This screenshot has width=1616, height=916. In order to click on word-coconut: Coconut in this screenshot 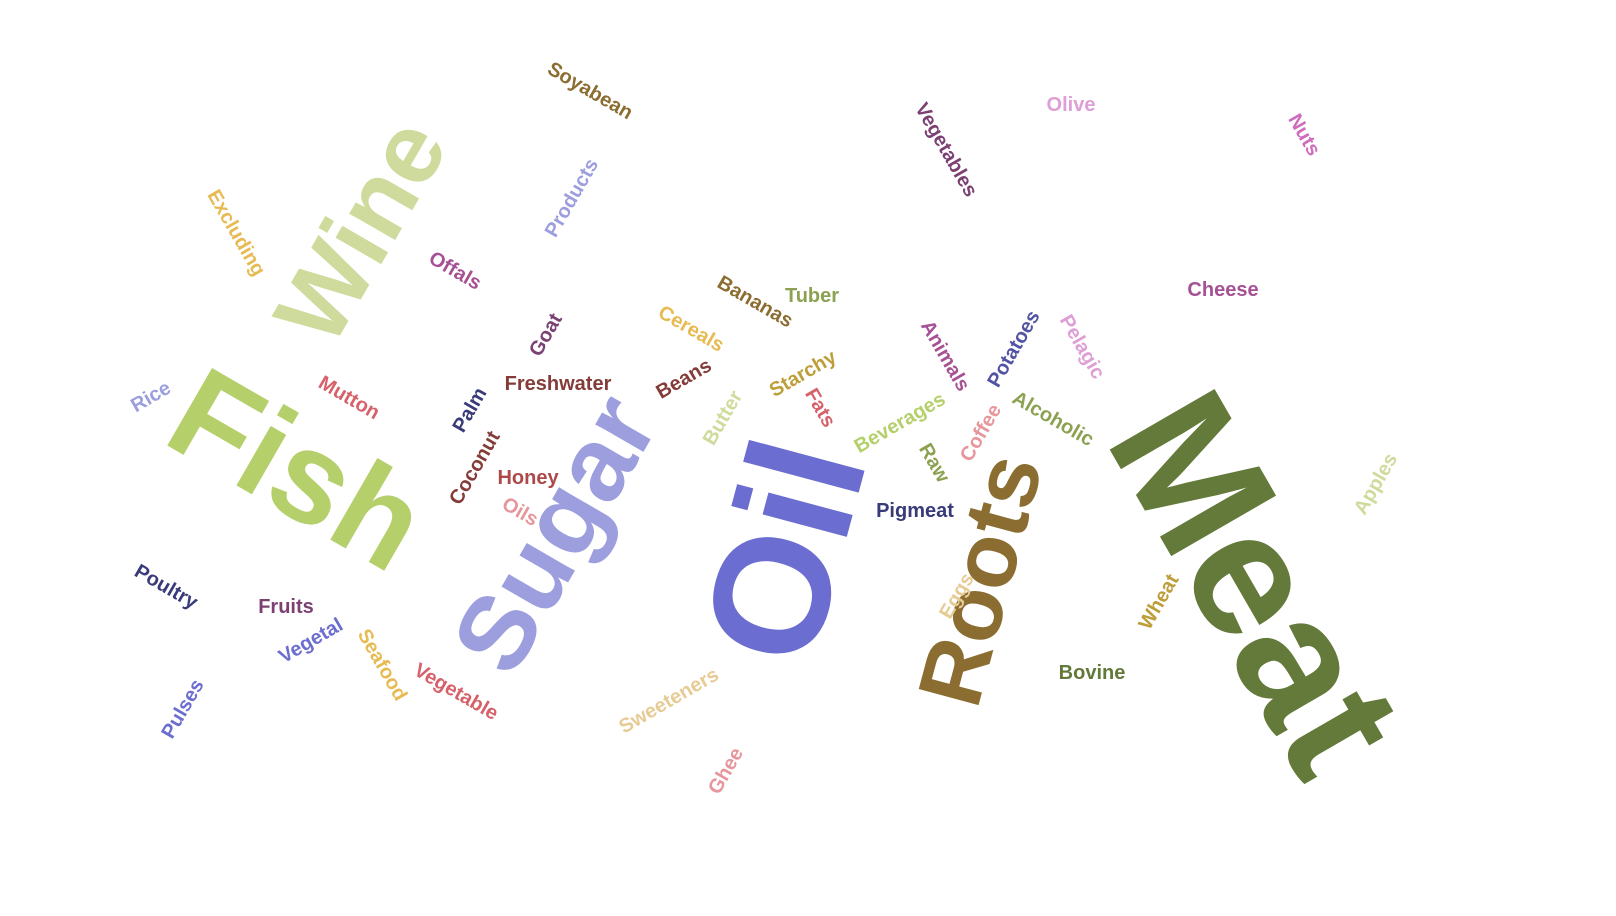, I will do `click(475, 468)`.